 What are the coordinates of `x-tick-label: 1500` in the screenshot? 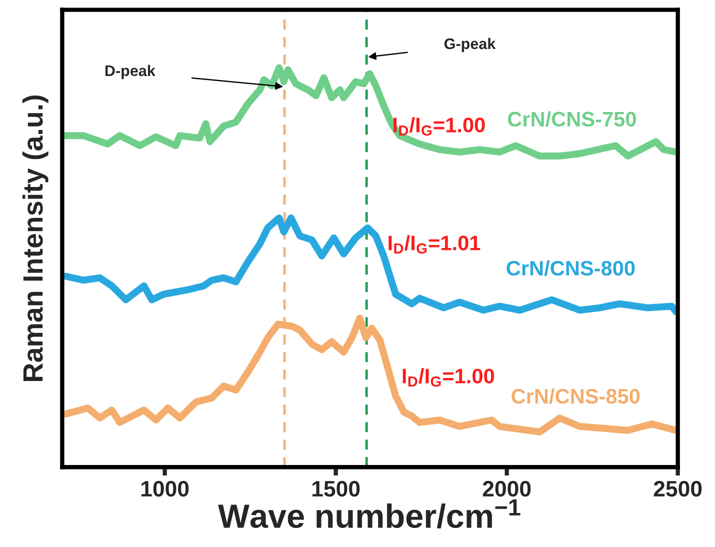 It's located at (336, 488).